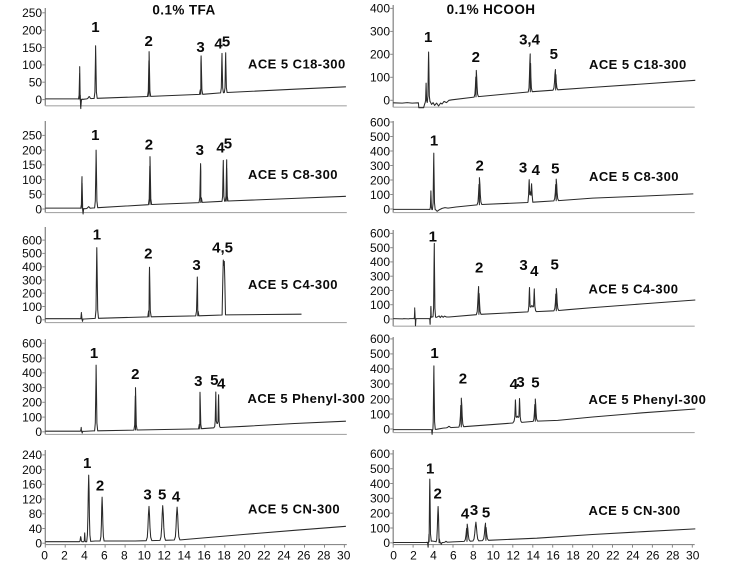  What do you see at coordinates (514, 556) in the screenshot?
I see `svg-text: 12` at bounding box center [514, 556].